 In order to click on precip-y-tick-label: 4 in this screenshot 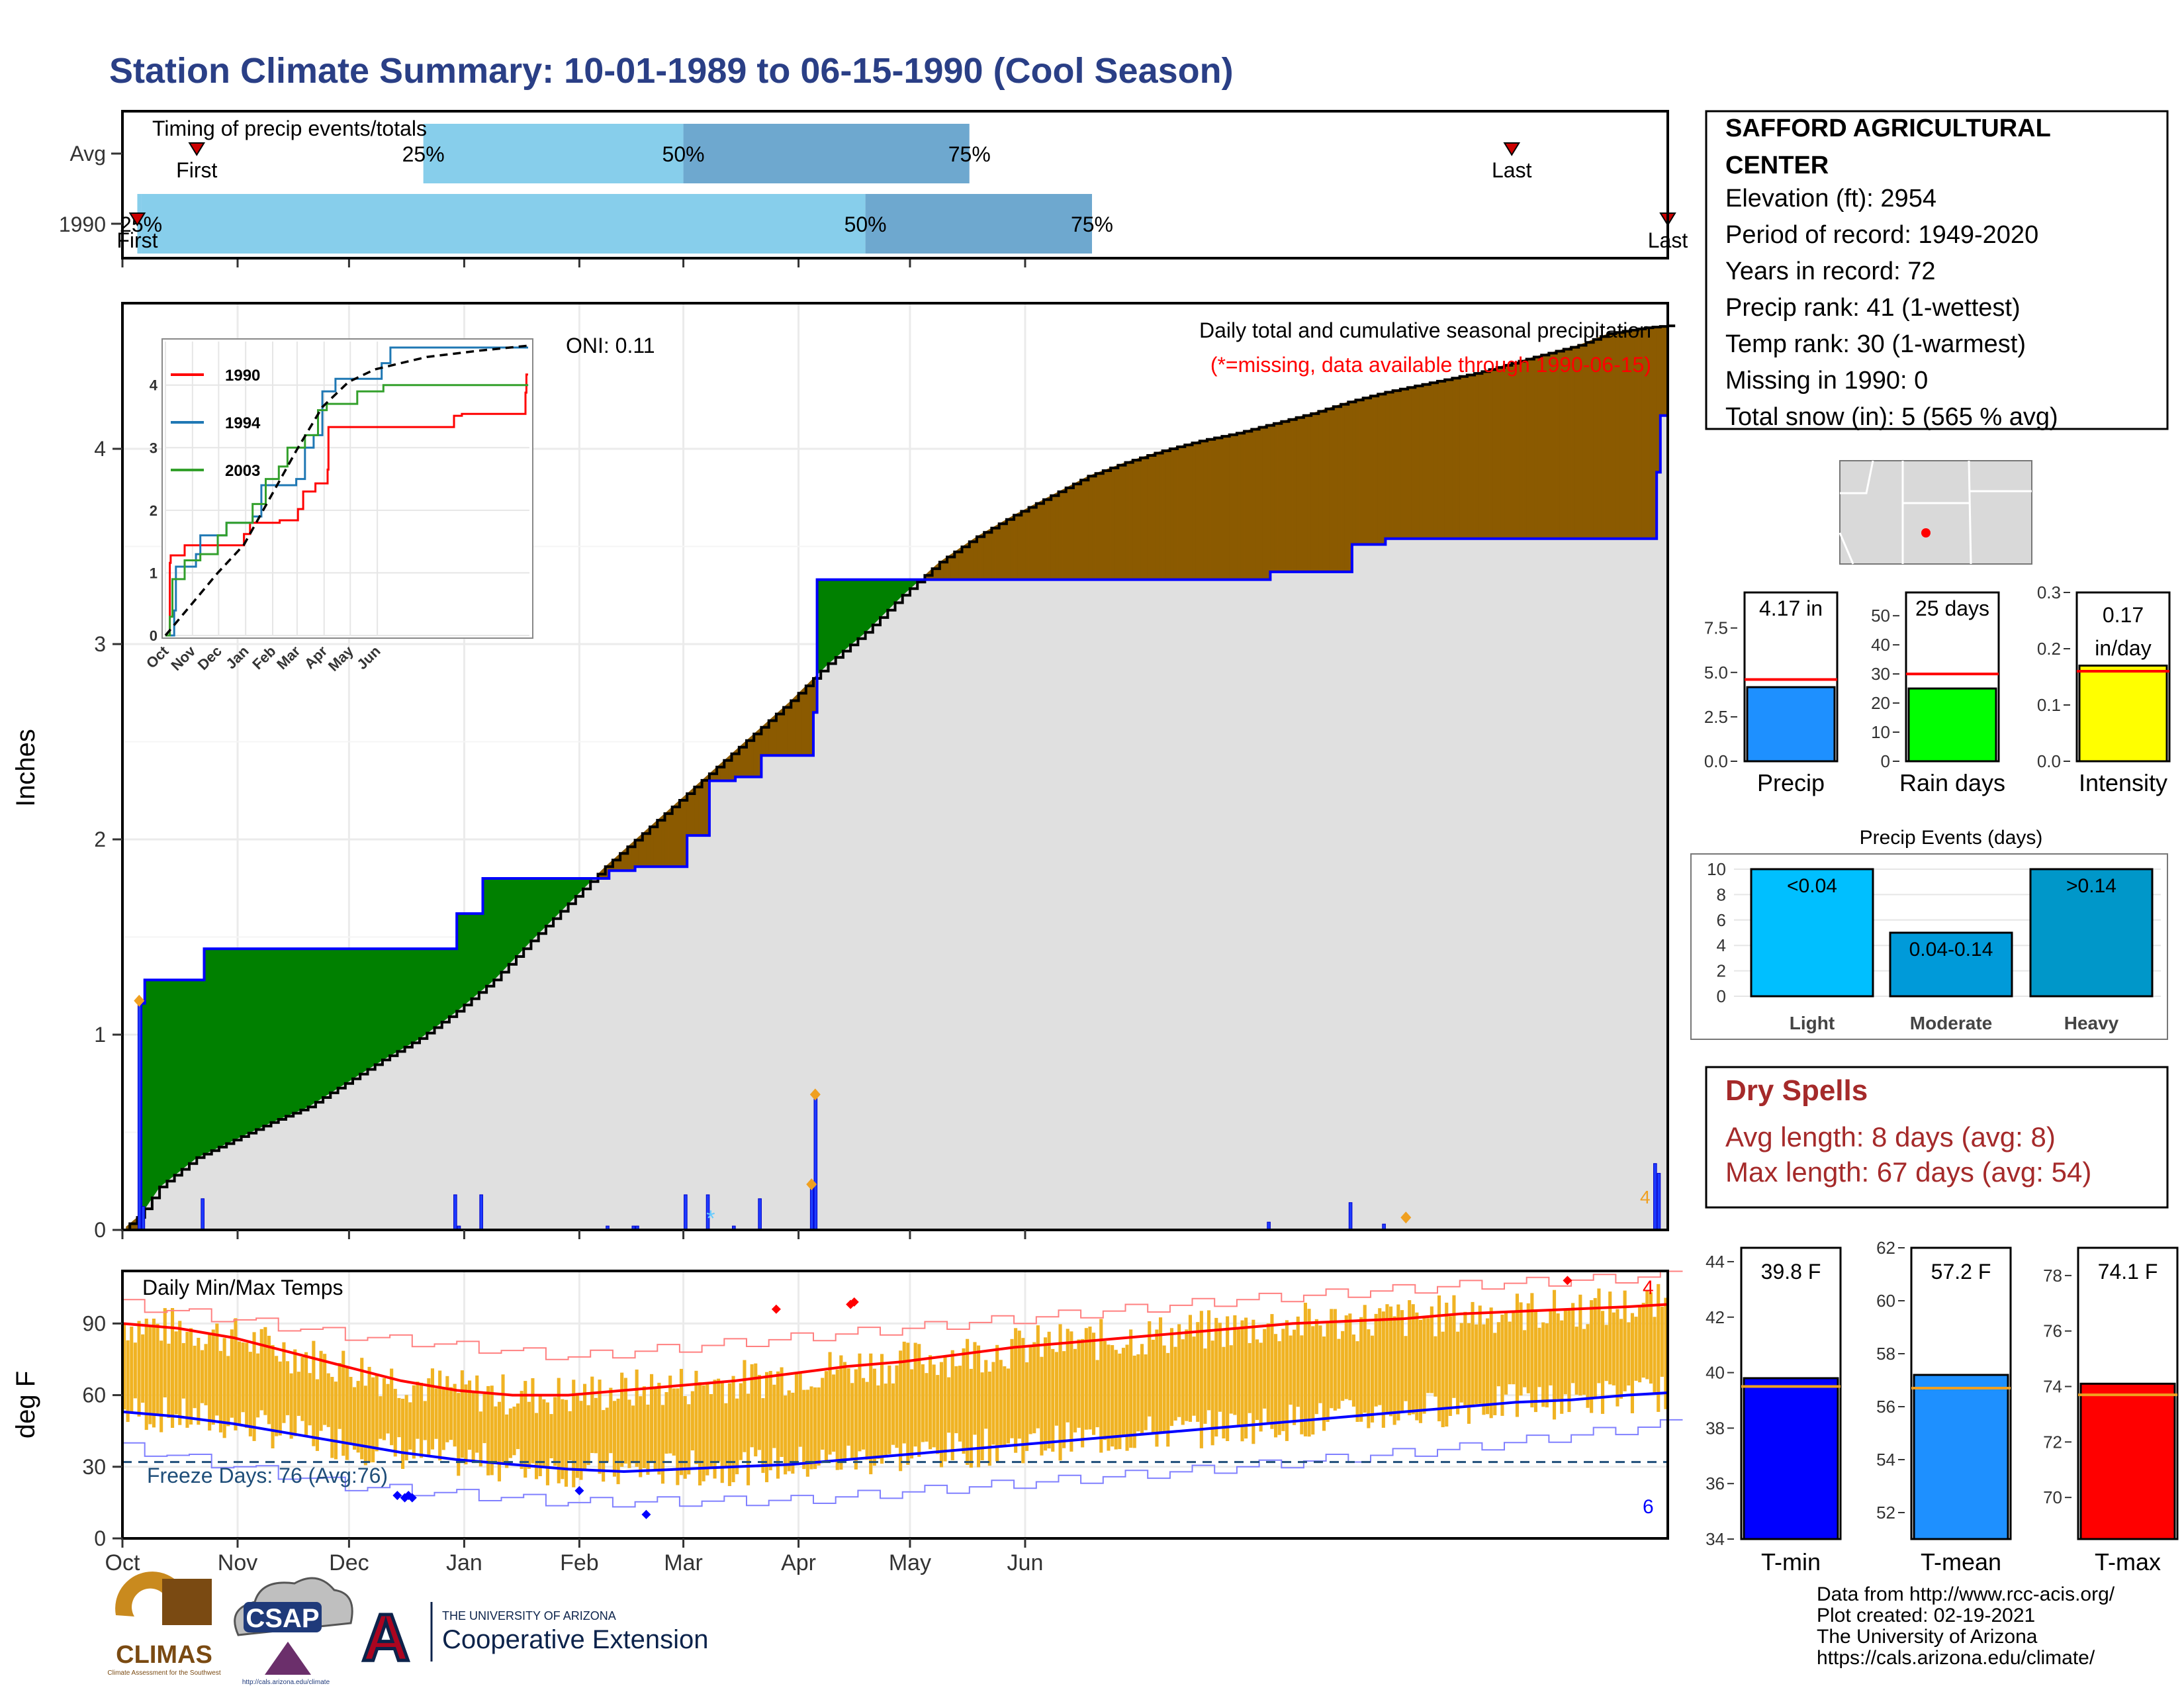, I will do `click(100, 449)`.